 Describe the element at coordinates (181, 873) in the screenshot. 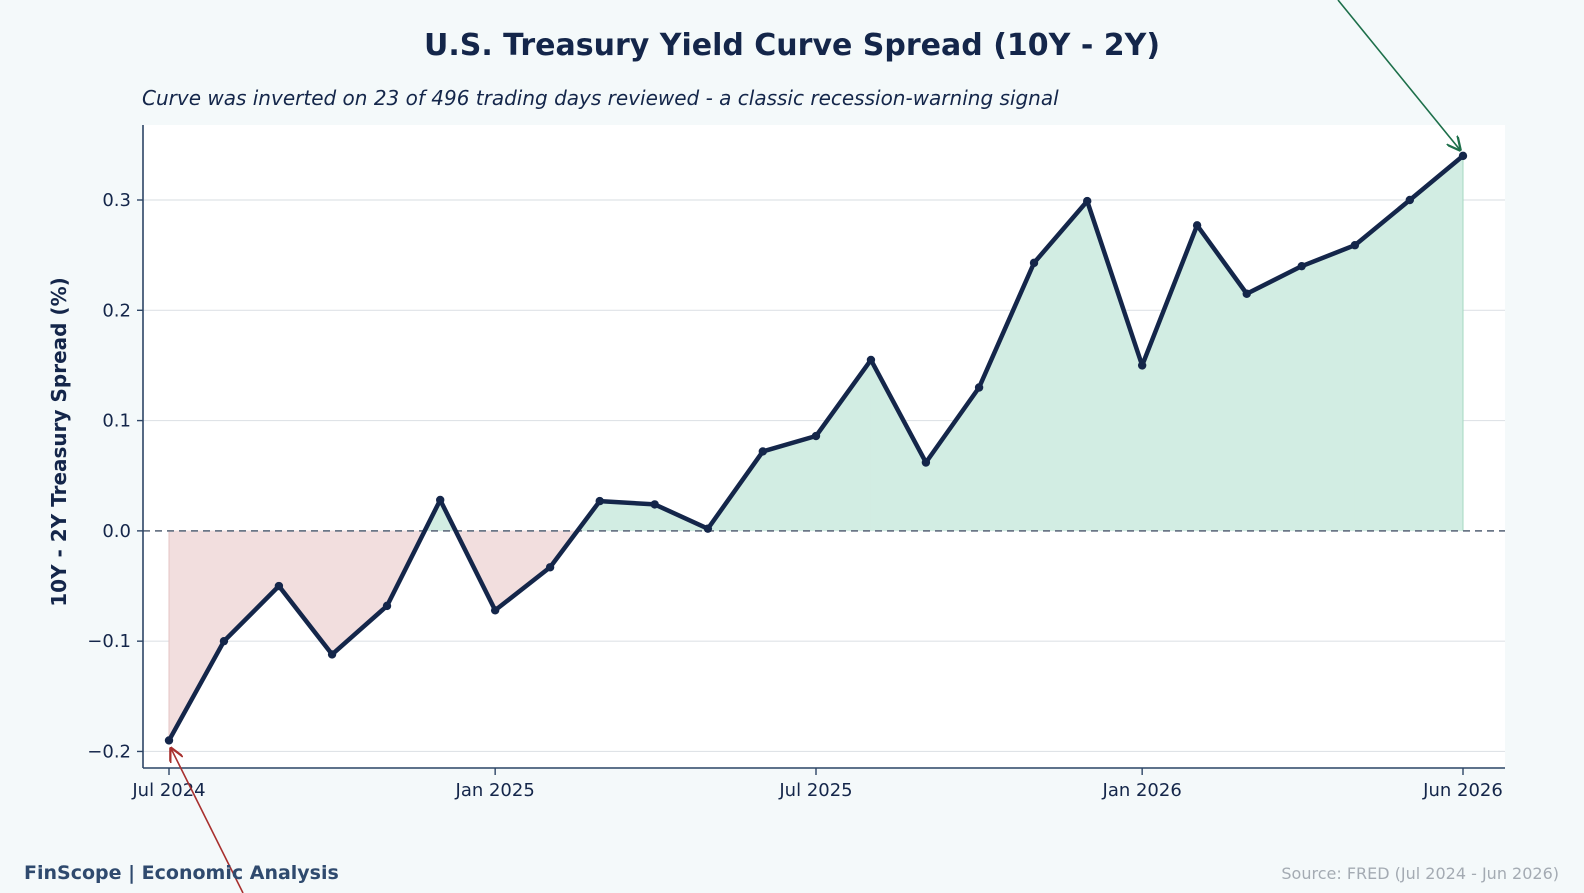

I see `footer-brand: FinScope | Economic Analysis` at that location.